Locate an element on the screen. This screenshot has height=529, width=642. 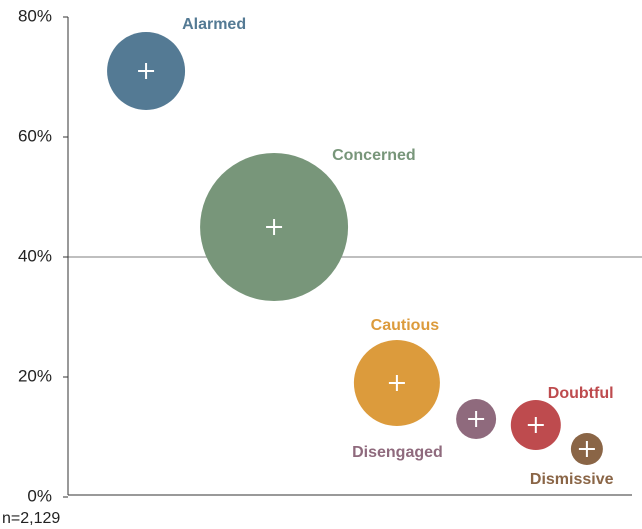
y-tick-label: 60% is located at coordinates (35, 135).